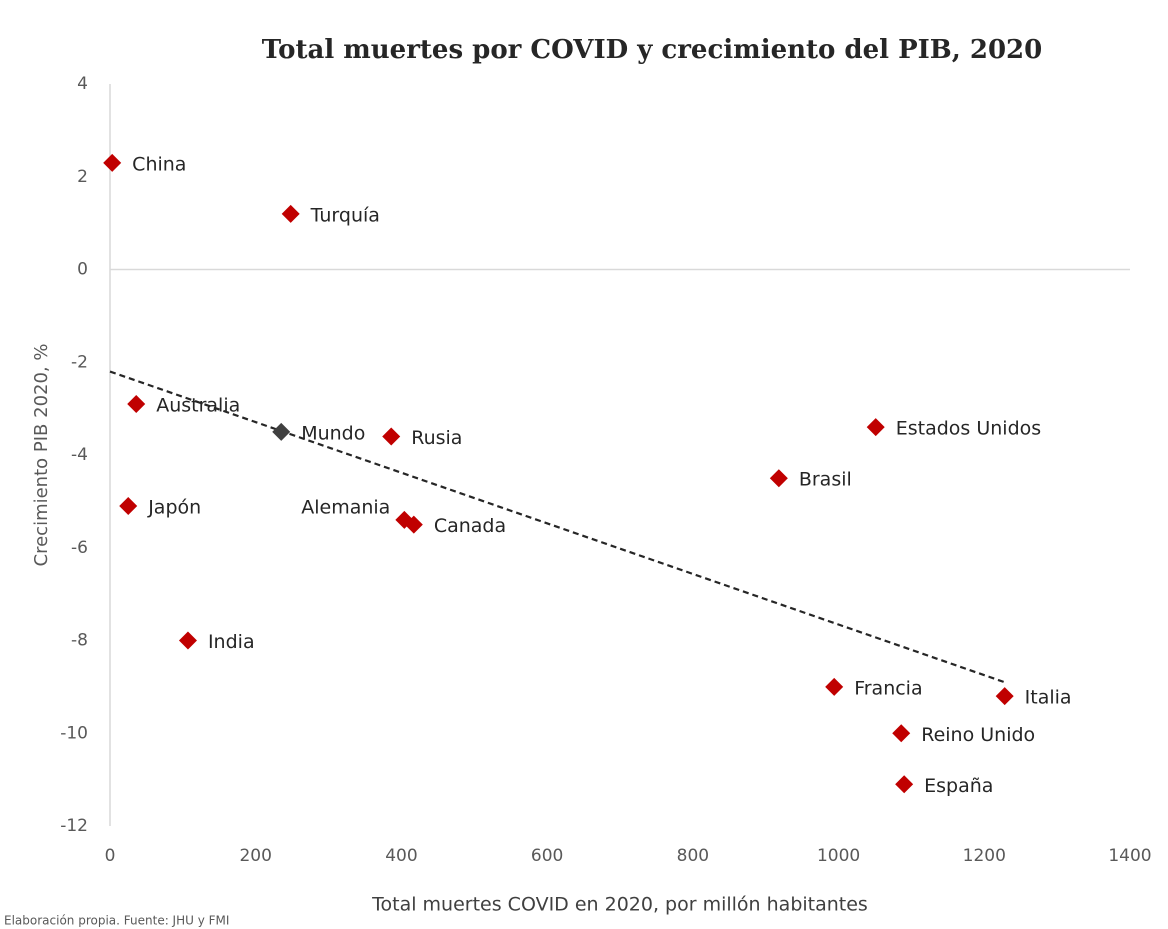  What do you see at coordinates (888, 688) in the screenshot?
I see `point-label: Francia` at bounding box center [888, 688].